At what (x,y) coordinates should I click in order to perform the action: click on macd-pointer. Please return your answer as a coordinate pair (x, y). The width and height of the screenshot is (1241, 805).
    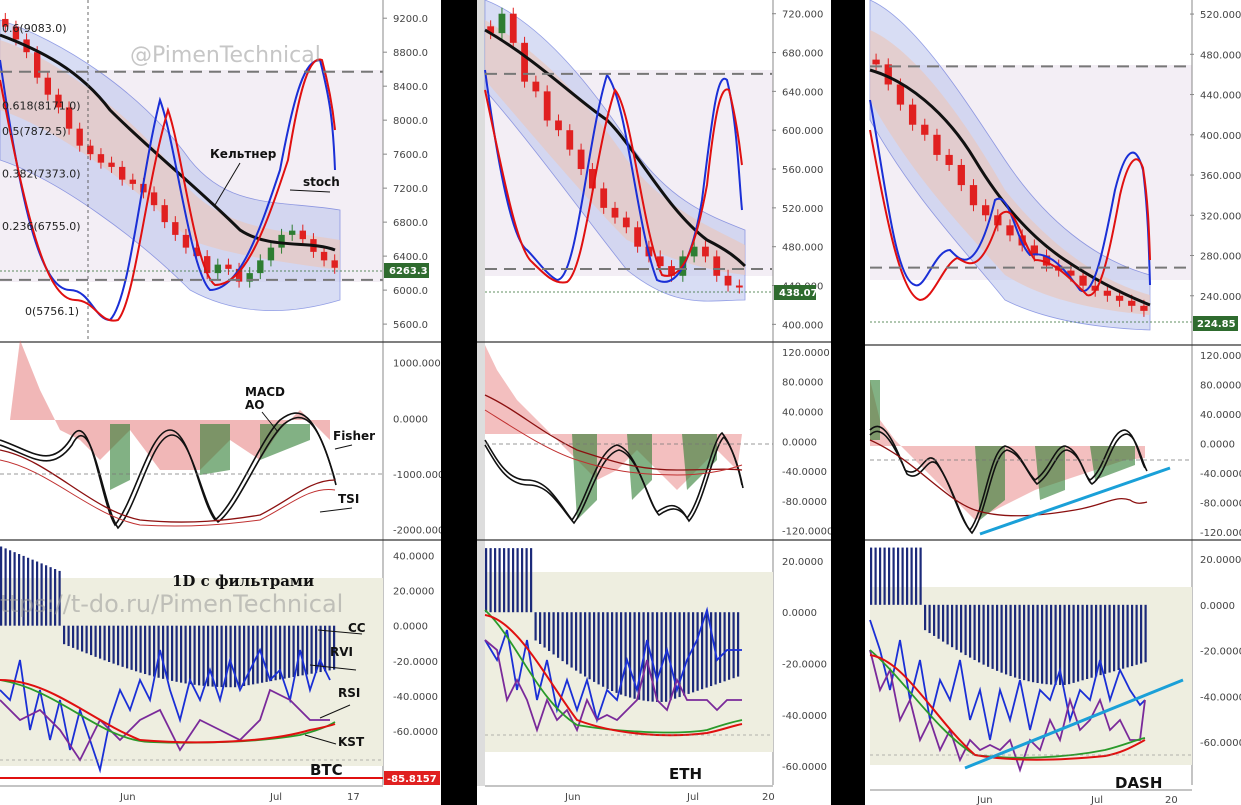
    Looking at the image, I should click on (270, 422).